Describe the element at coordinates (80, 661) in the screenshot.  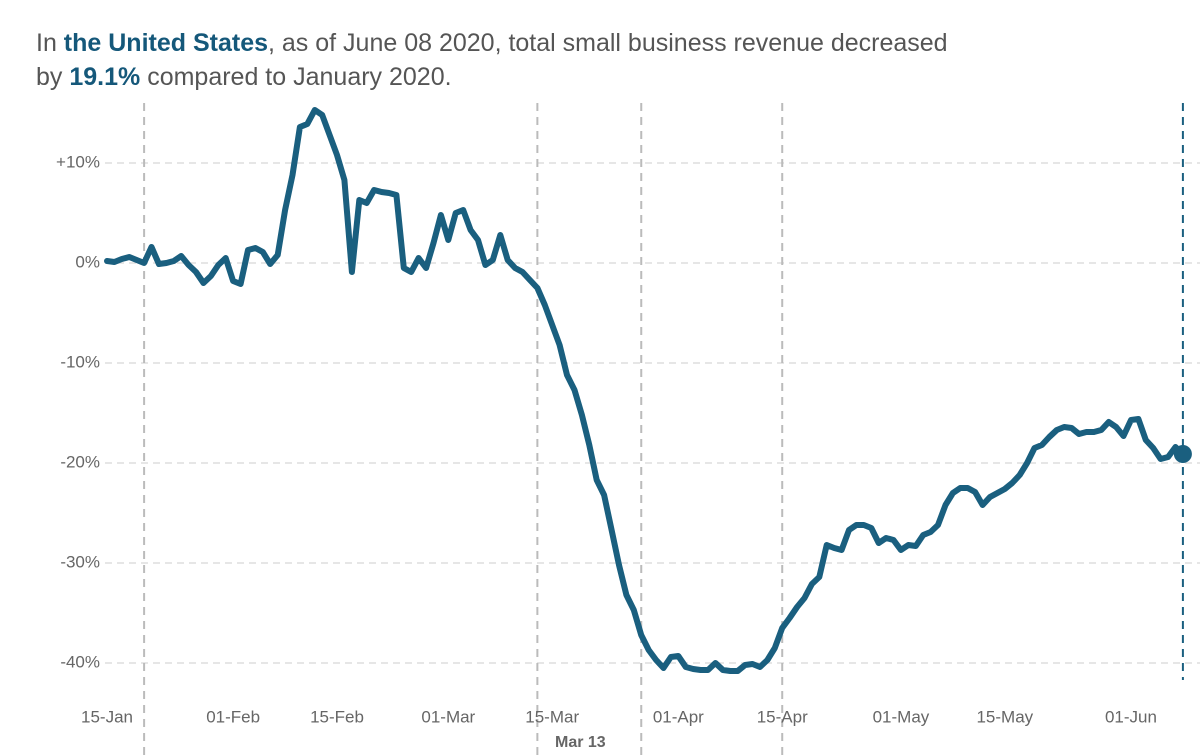
I see `y-tick-label: -40%` at that location.